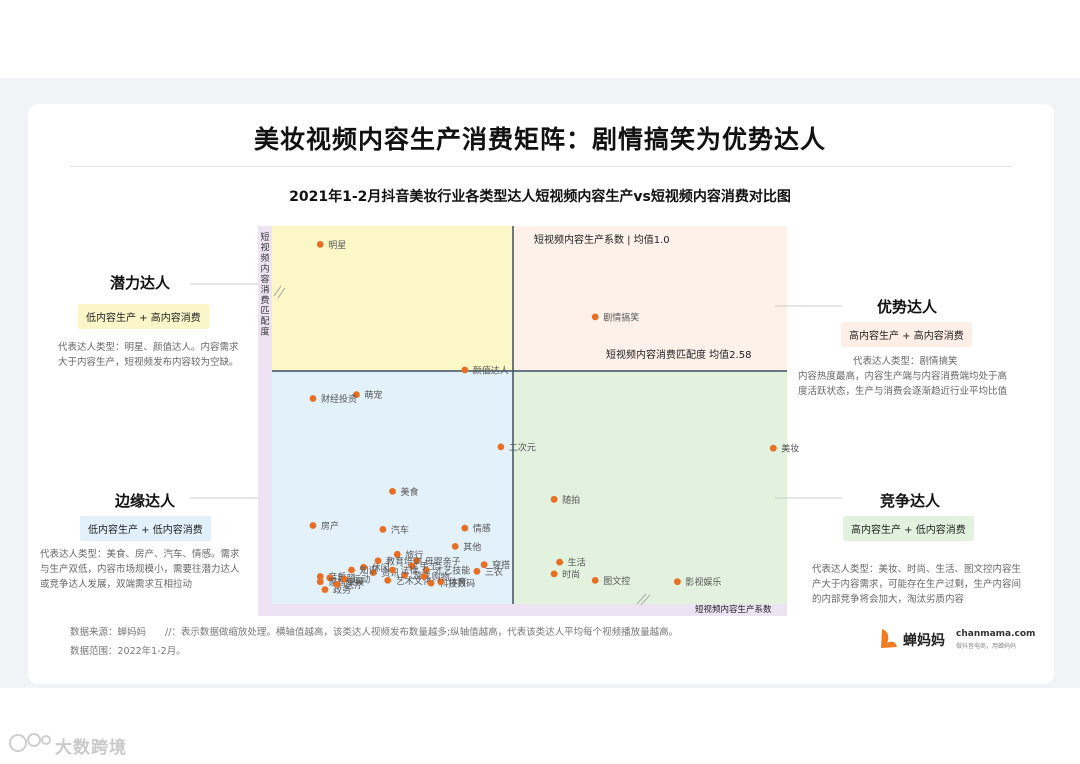  Describe the element at coordinates (30, 742) in the screenshot. I see `watermark-logo-icon` at that location.